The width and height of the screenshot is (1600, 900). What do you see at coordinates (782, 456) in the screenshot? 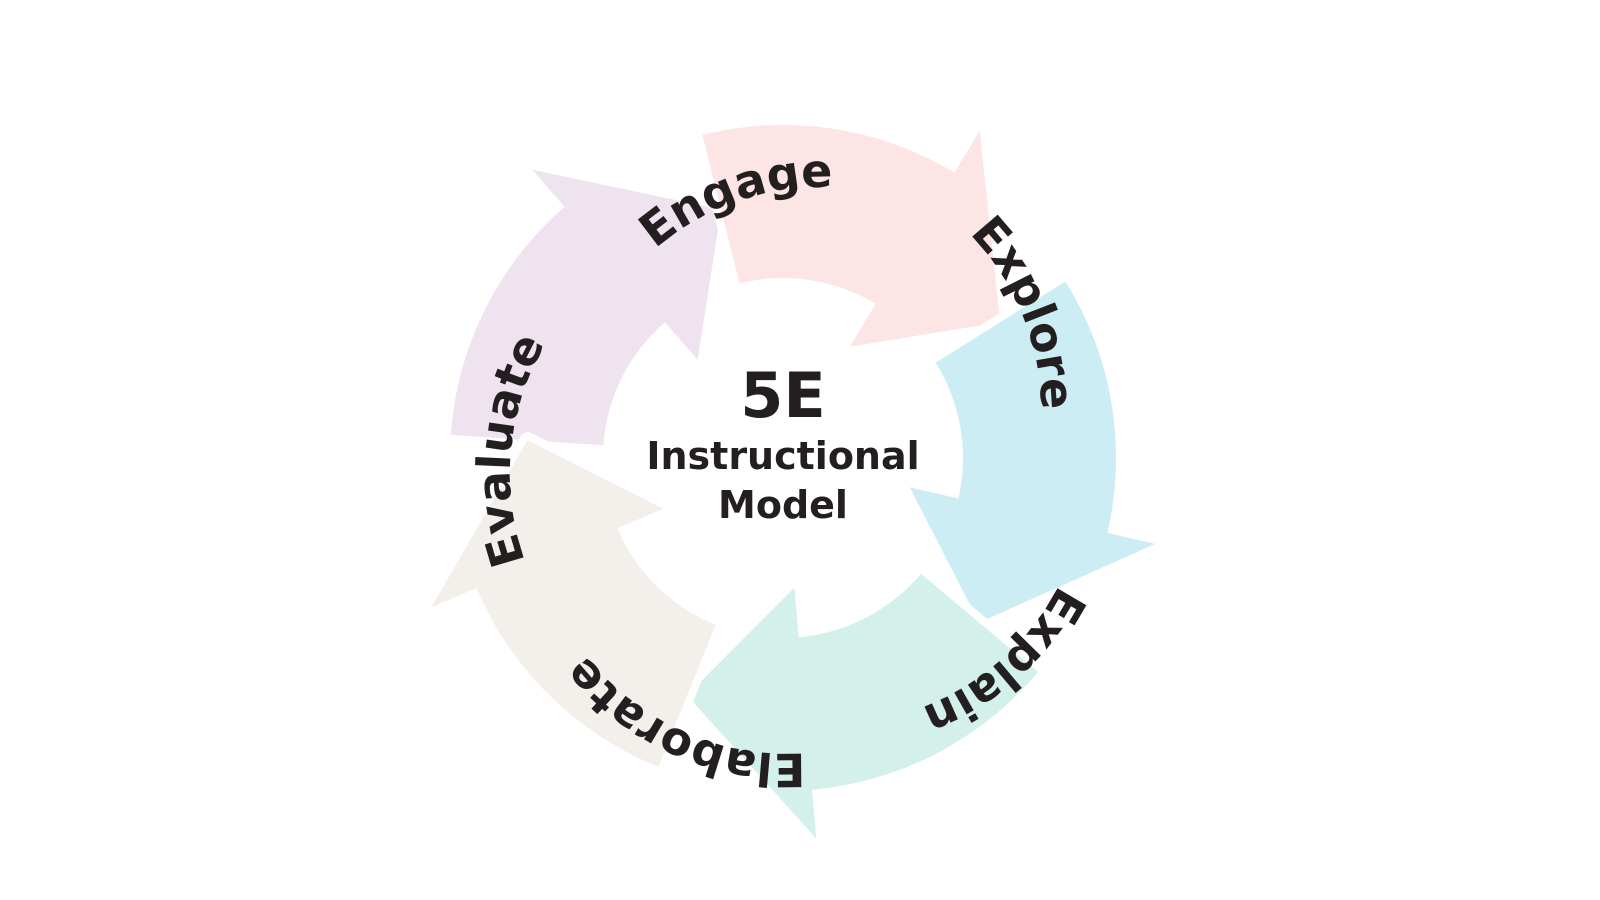
I see `center-subtitle-line1: Instructional` at bounding box center [782, 456].